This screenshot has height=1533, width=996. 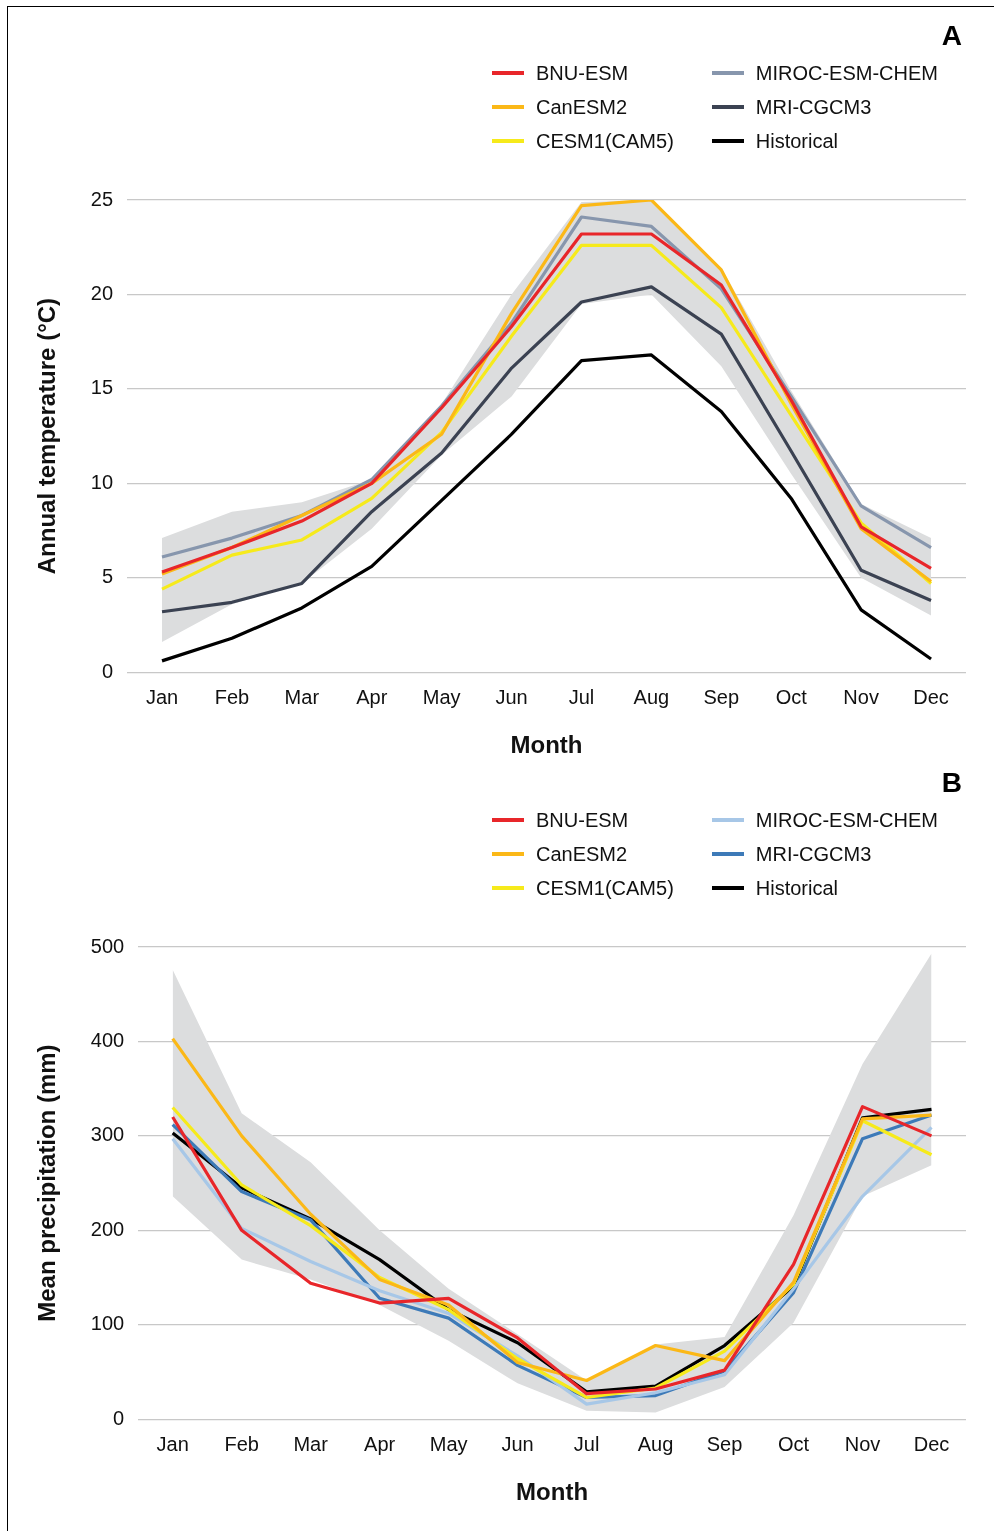 What do you see at coordinates (102, 481) in the screenshot?
I see `y-tick-label: 10` at bounding box center [102, 481].